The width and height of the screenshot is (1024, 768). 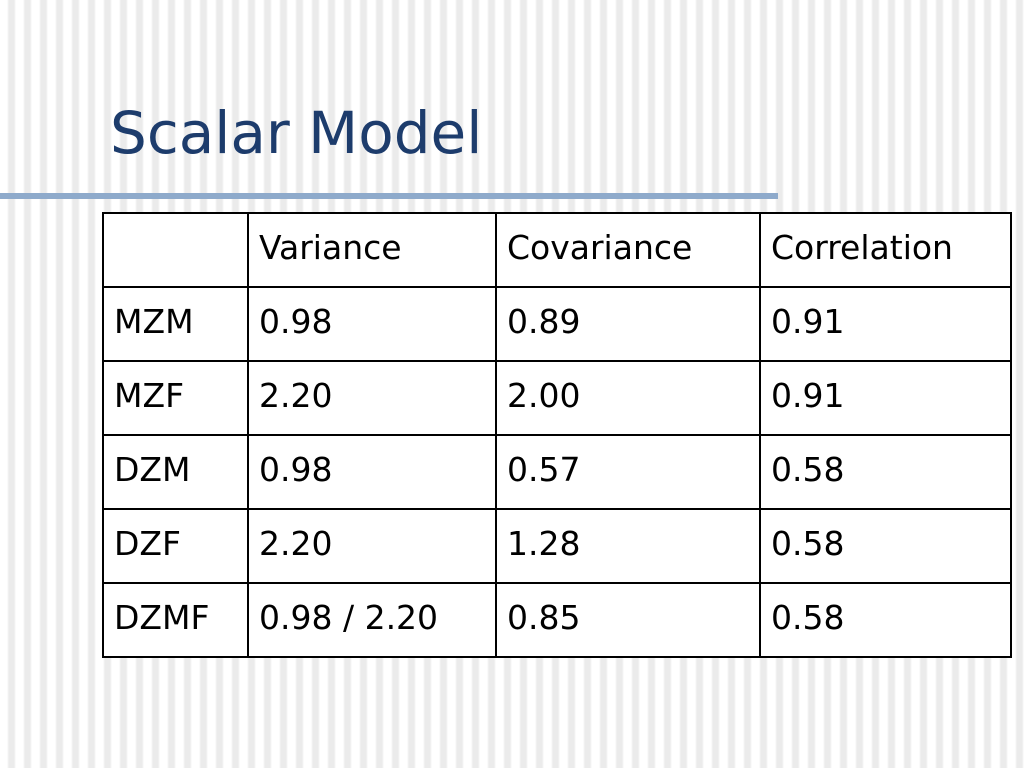 I want to click on table-row: DZM 0.98 0.57 0.58, so click(x=557, y=472).